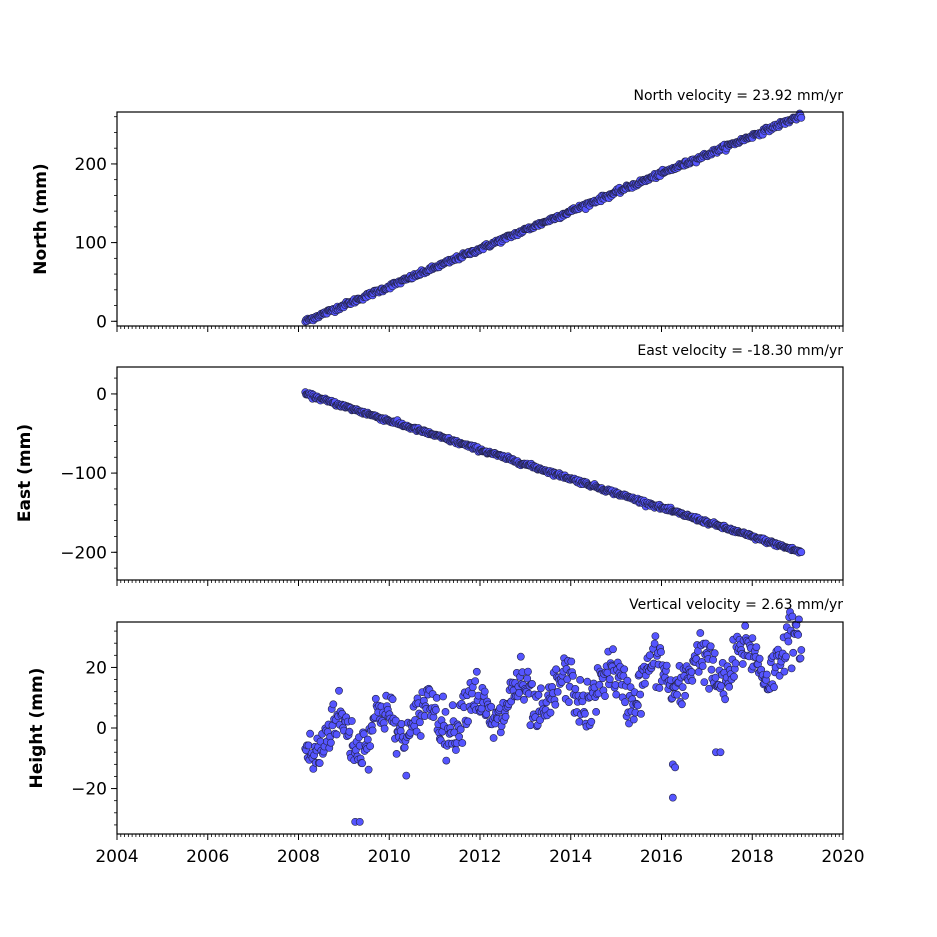  I want to click on east-panel-title: East velocity = -18.30 mm/yr, so click(740, 351).